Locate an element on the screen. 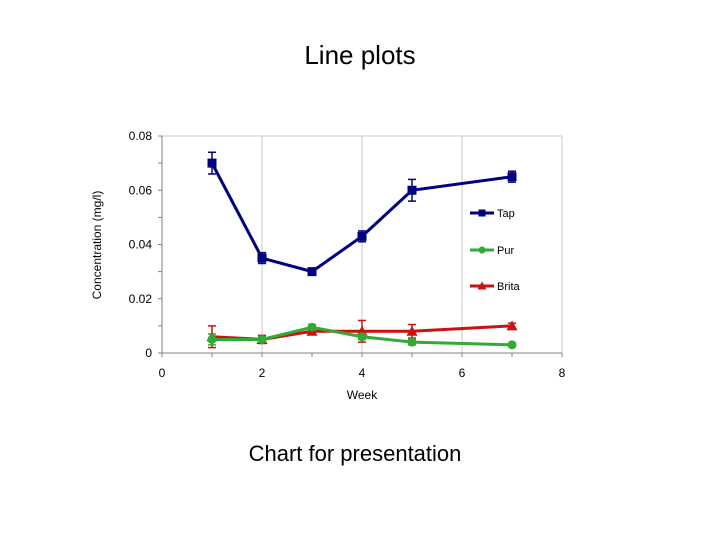 The height and width of the screenshot is (540, 720). x-tick-label: 6 is located at coordinates (462, 373).